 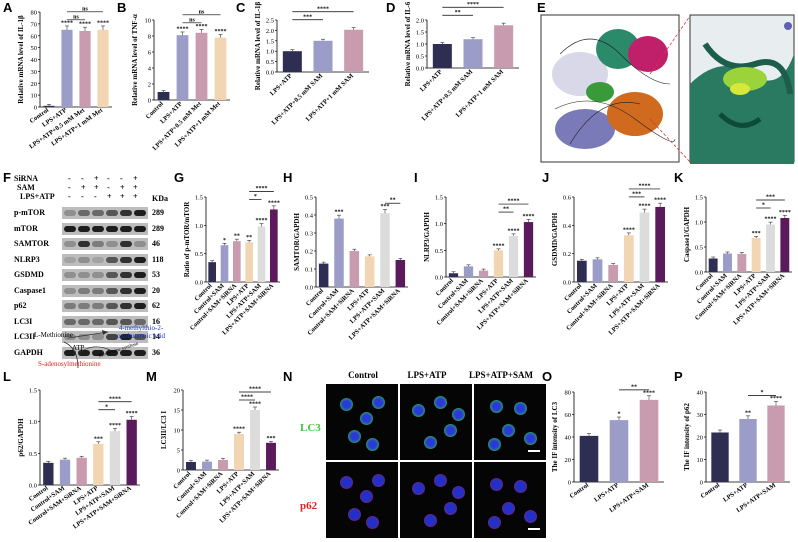 What do you see at coordinates (34, 13) in the screenshot?
I see `y-tick-label: 80` at bounding box center [34, 13].